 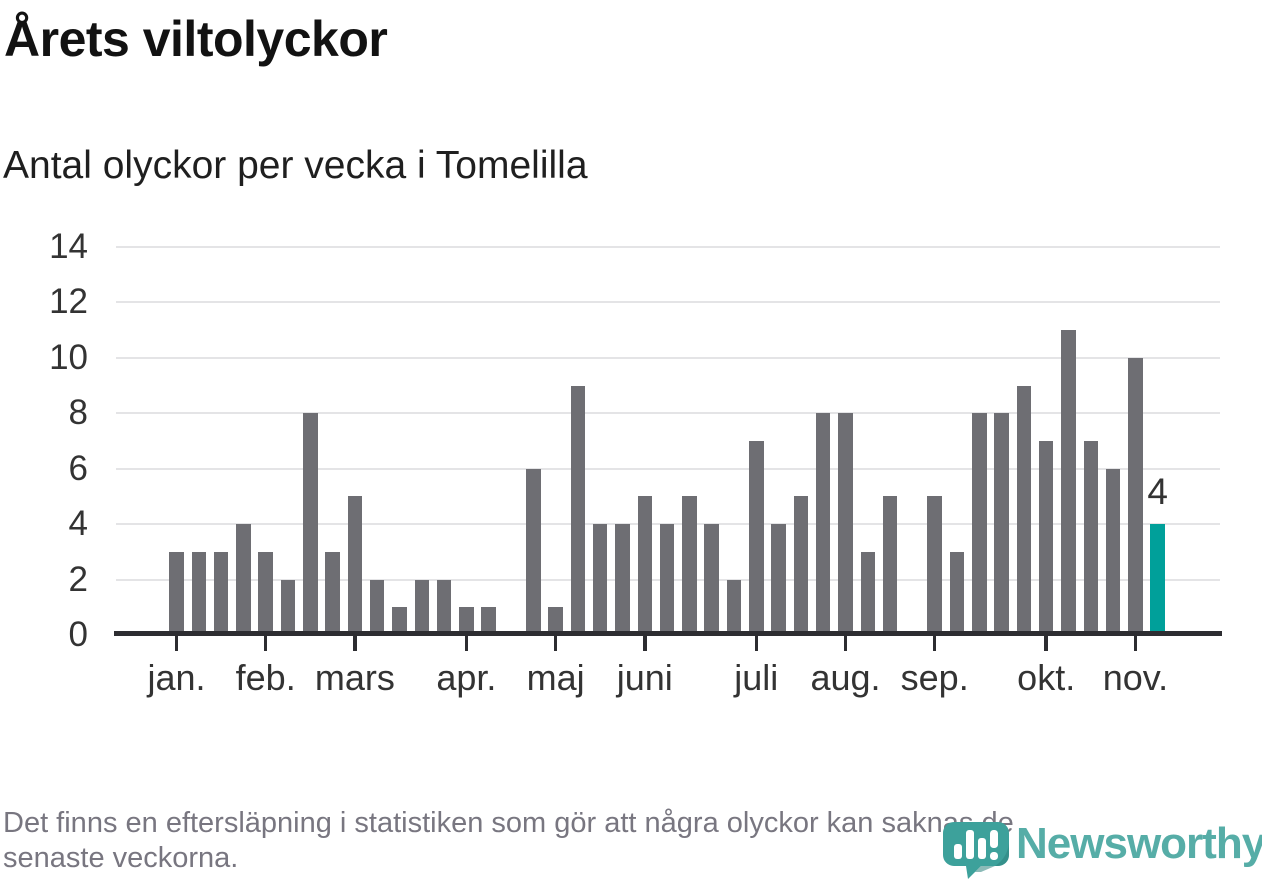 I want to click on month-tick-juli, so click(x=756, y=643).